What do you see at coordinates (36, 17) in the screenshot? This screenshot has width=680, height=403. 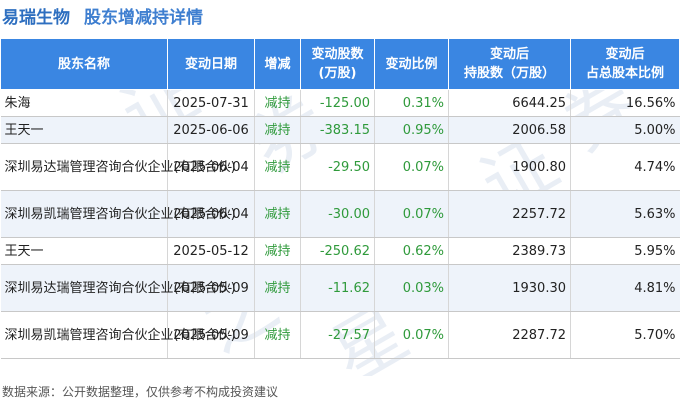 I see `company-name: 易瑞生物` at bounding box center [36, 17].